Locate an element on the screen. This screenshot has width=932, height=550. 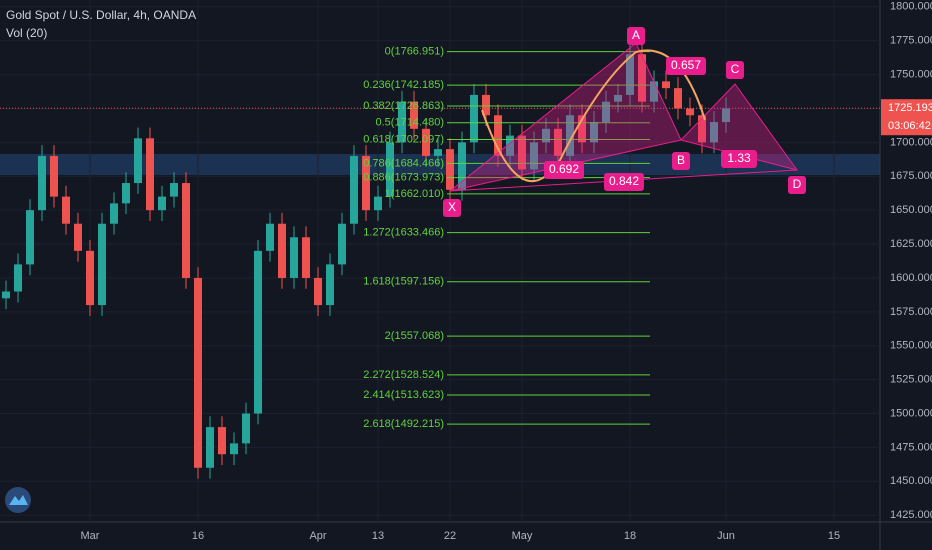
y-tick-label: 1475.000 is located at coordinates (911, 447).